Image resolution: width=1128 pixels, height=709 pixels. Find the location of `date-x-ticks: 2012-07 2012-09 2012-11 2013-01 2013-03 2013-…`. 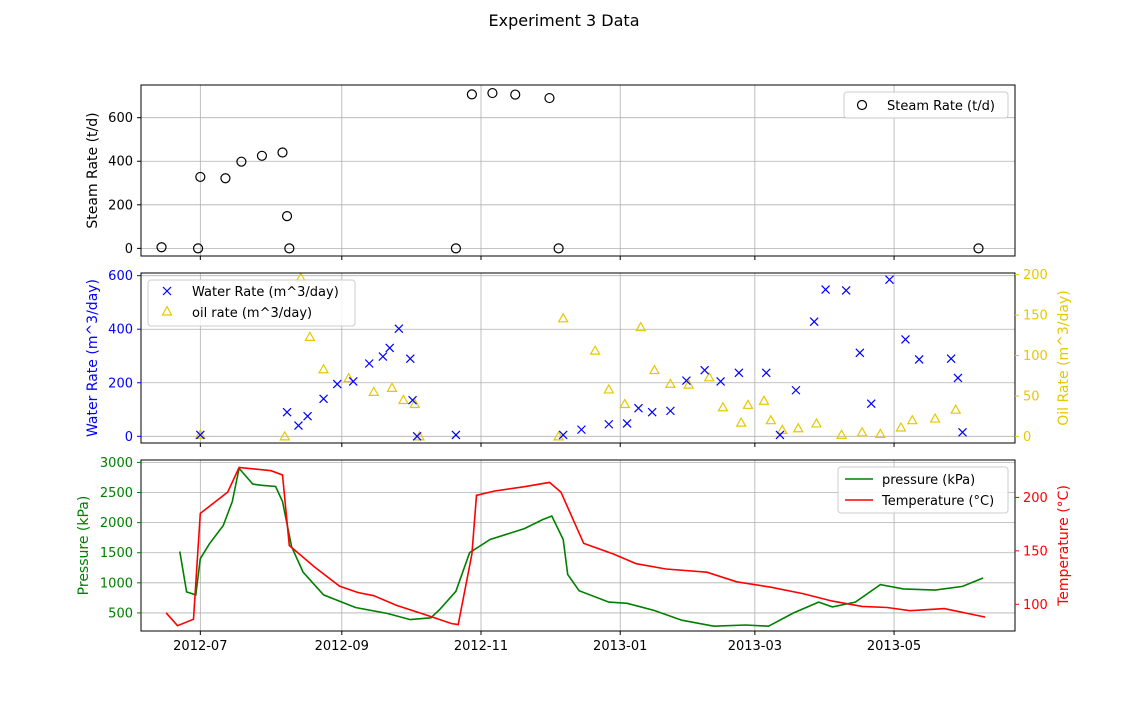

date-x-ticks: 2012-07 2012-09 2012-11 2013-01 2013-03 2013-… is located at coordinates (547, 642).